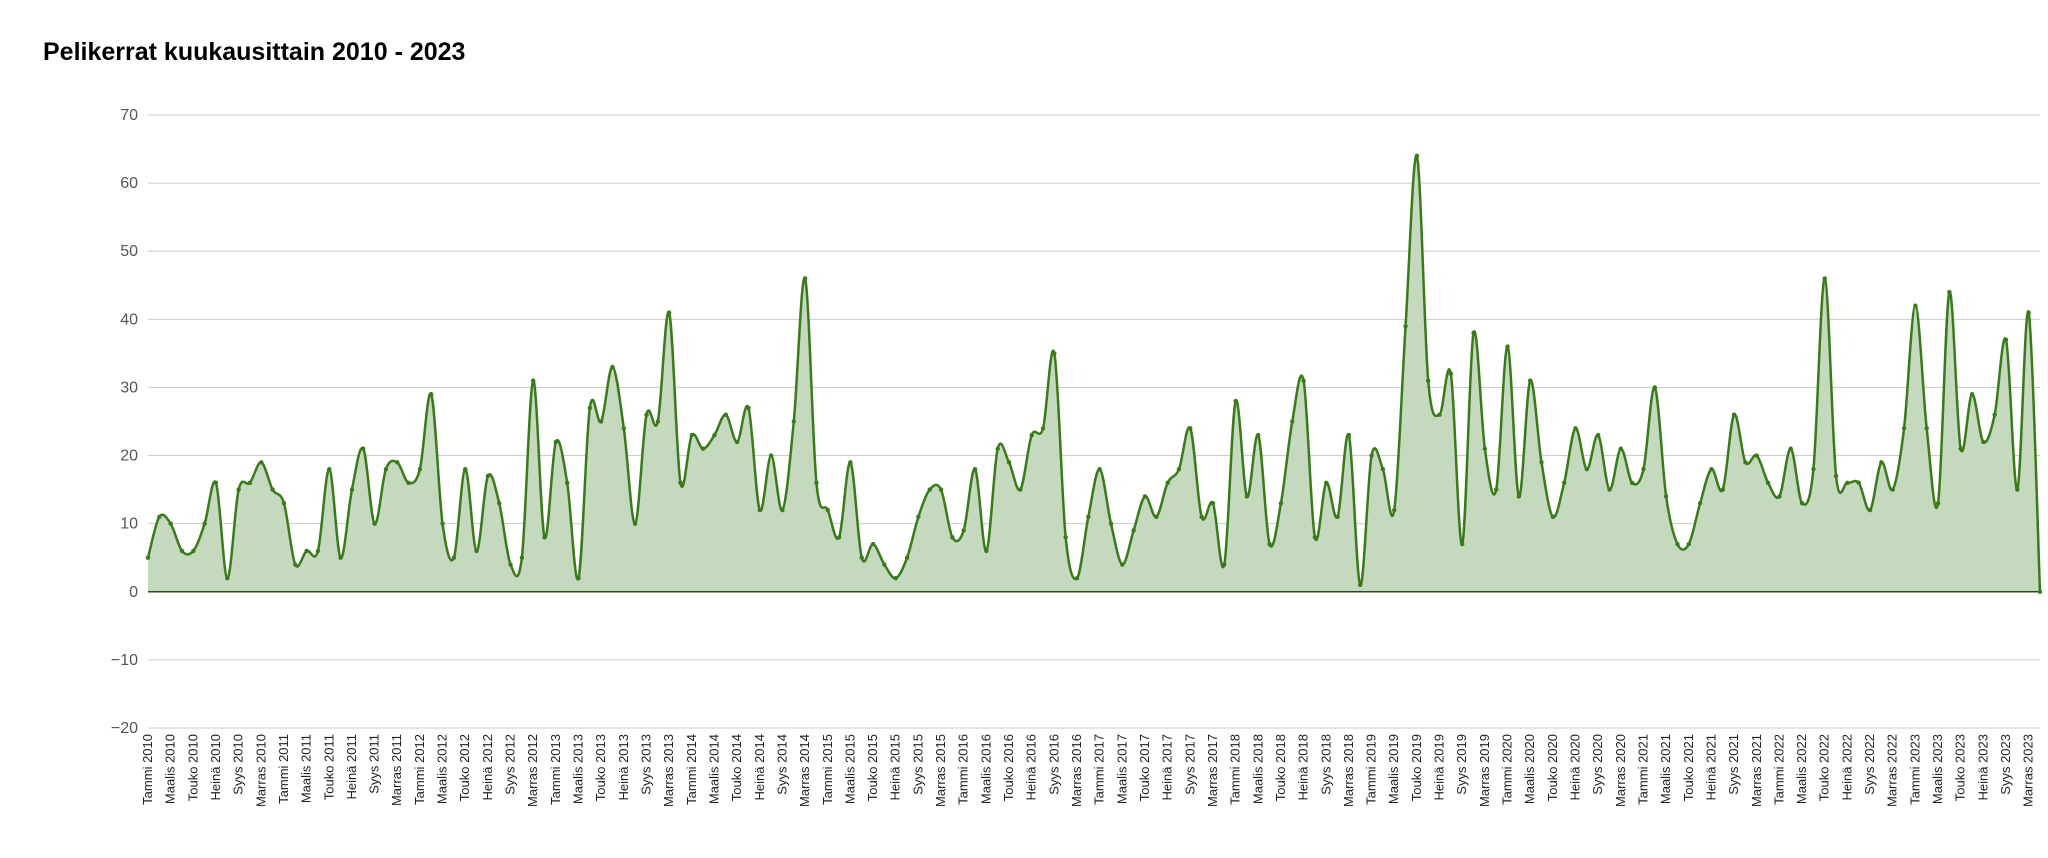 Image resolution: width=2048 pixels, height=858 pixels. What do you see at coordinates (1824, 767) in the screenshot?
I see `x-tick-label: Touko 2022` at bounding box center [1824, 767].